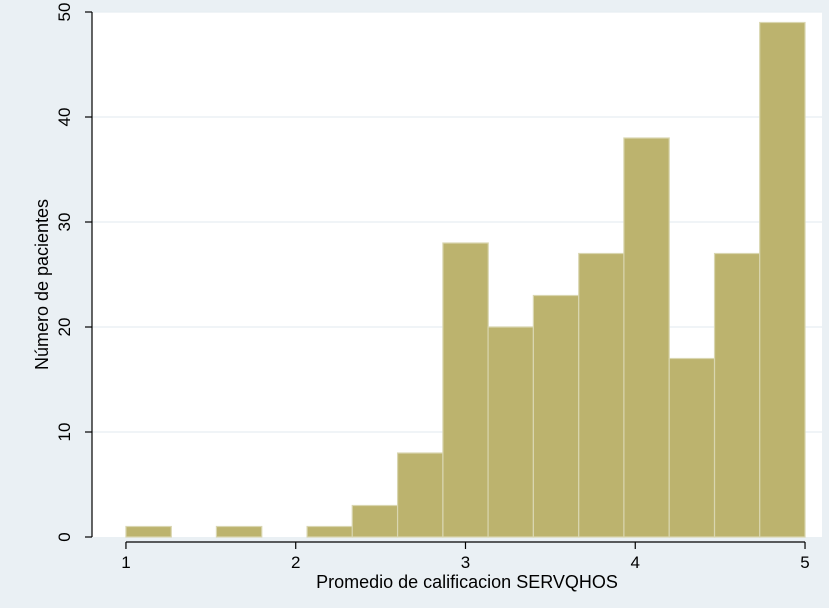 The width and height of the screenshot is (829, 608). What do you see at coordinates (42, 284) in the screenshot?
I see `y-axis-title: Número de pacientes` at bounding box center [42, 284].